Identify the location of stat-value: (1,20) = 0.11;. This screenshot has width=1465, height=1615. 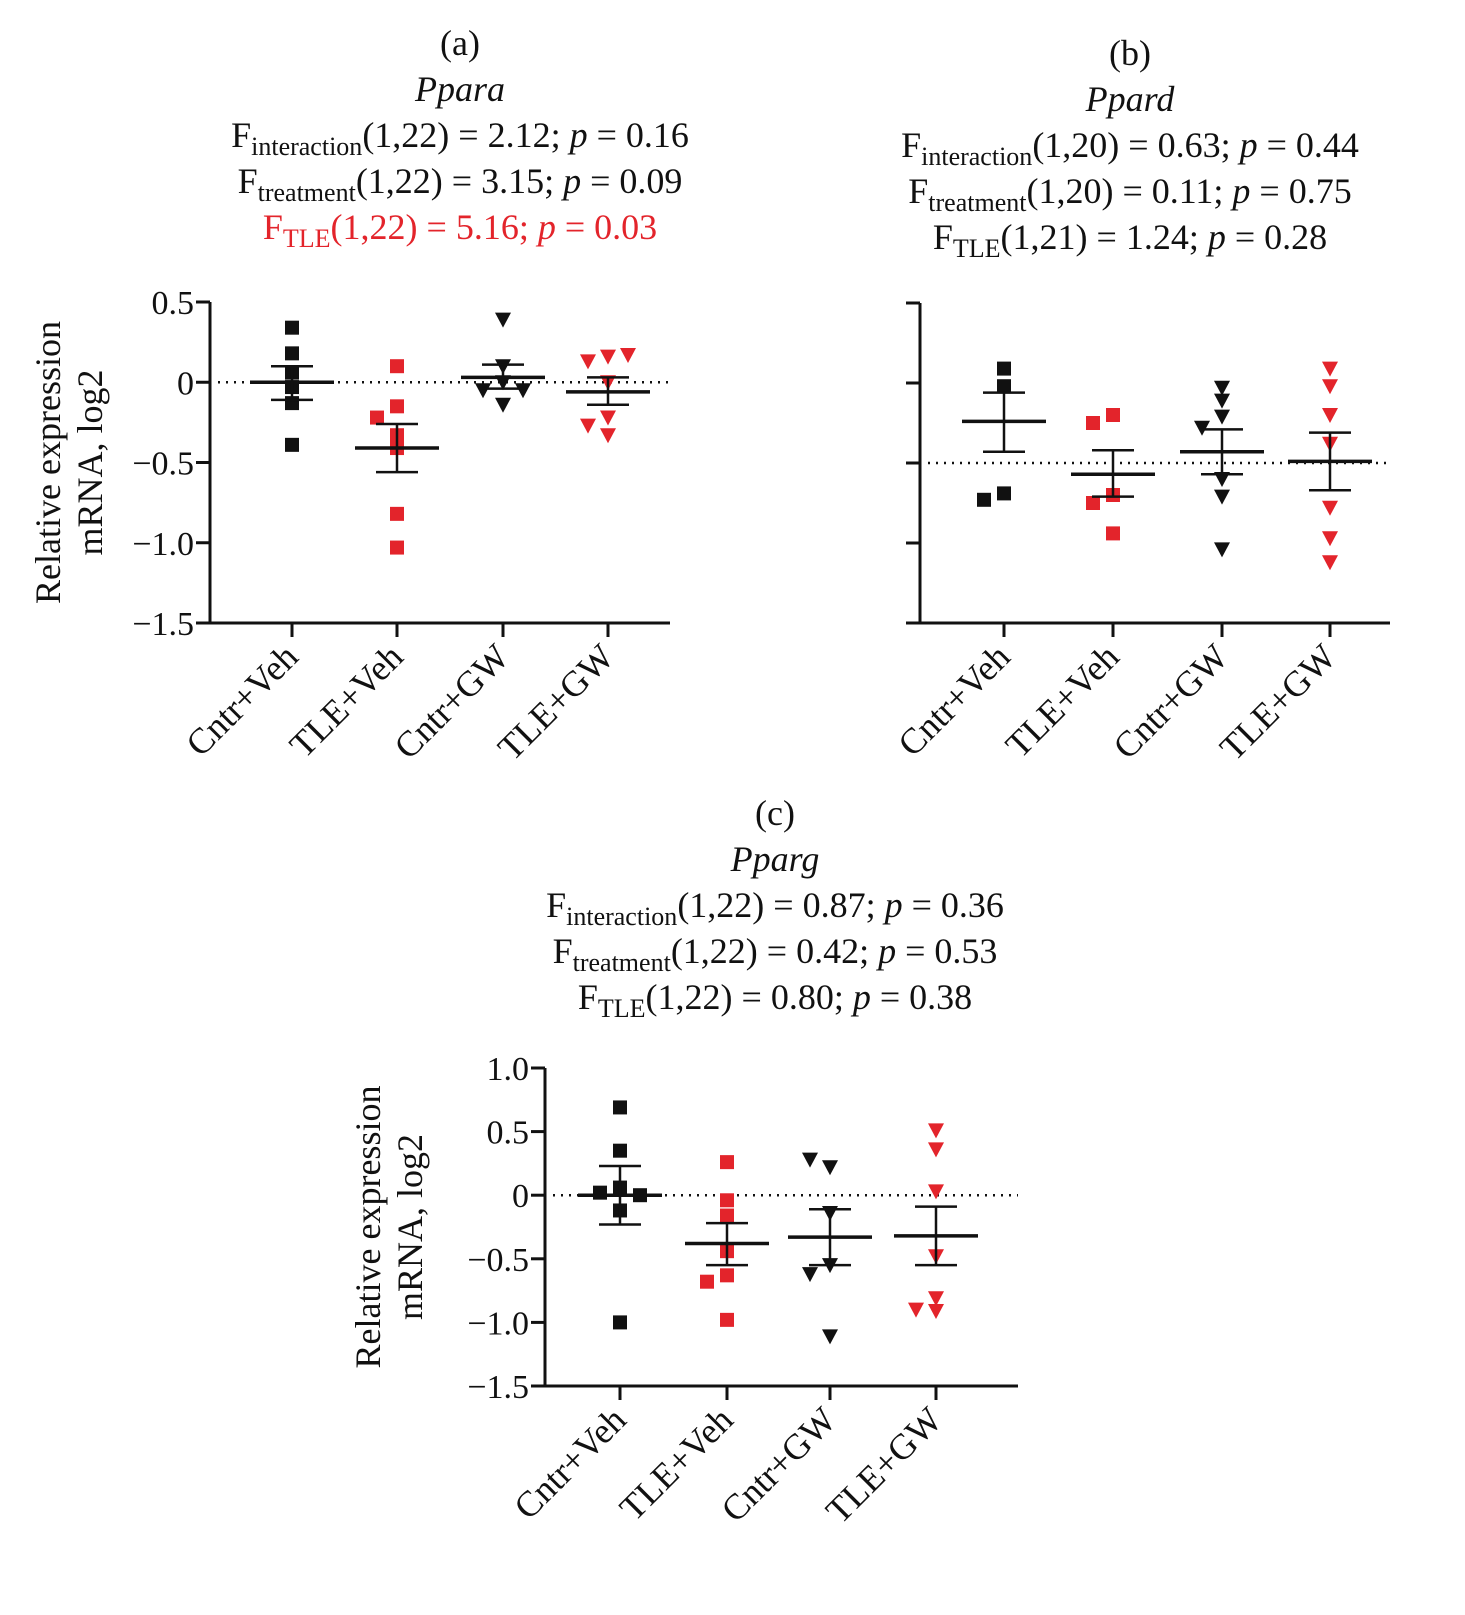
(1129, 191).